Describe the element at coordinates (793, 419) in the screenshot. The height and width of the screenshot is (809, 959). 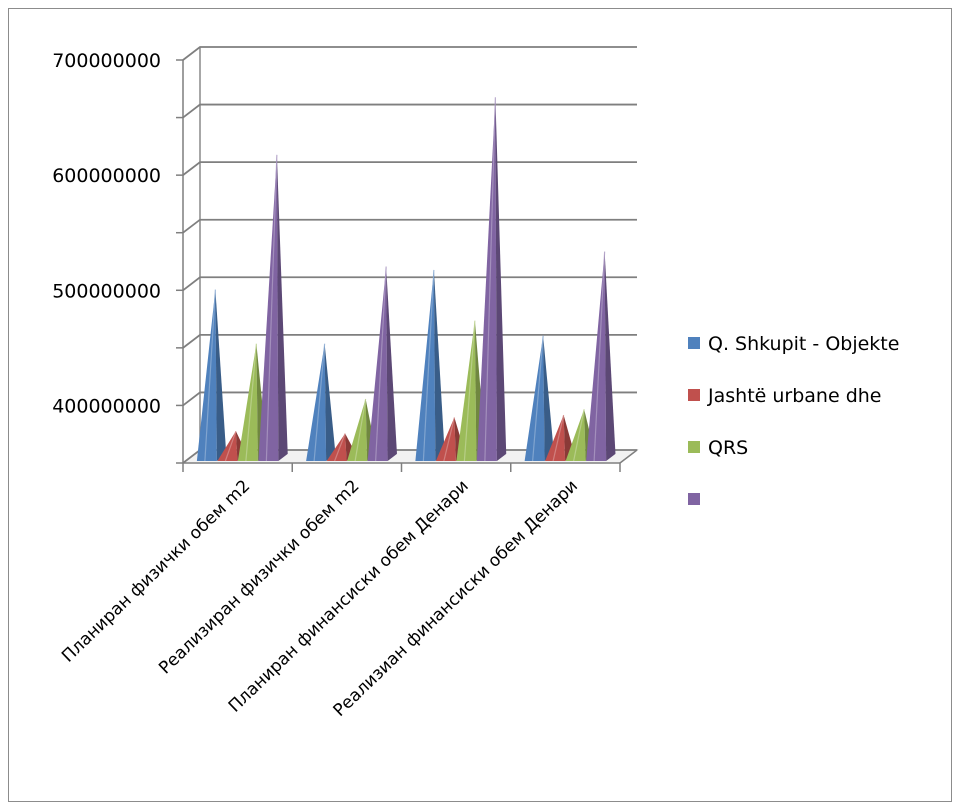
I see `legend: Q. Shkupit - Objekte Jashtë urbane dhe QRS` at that location.